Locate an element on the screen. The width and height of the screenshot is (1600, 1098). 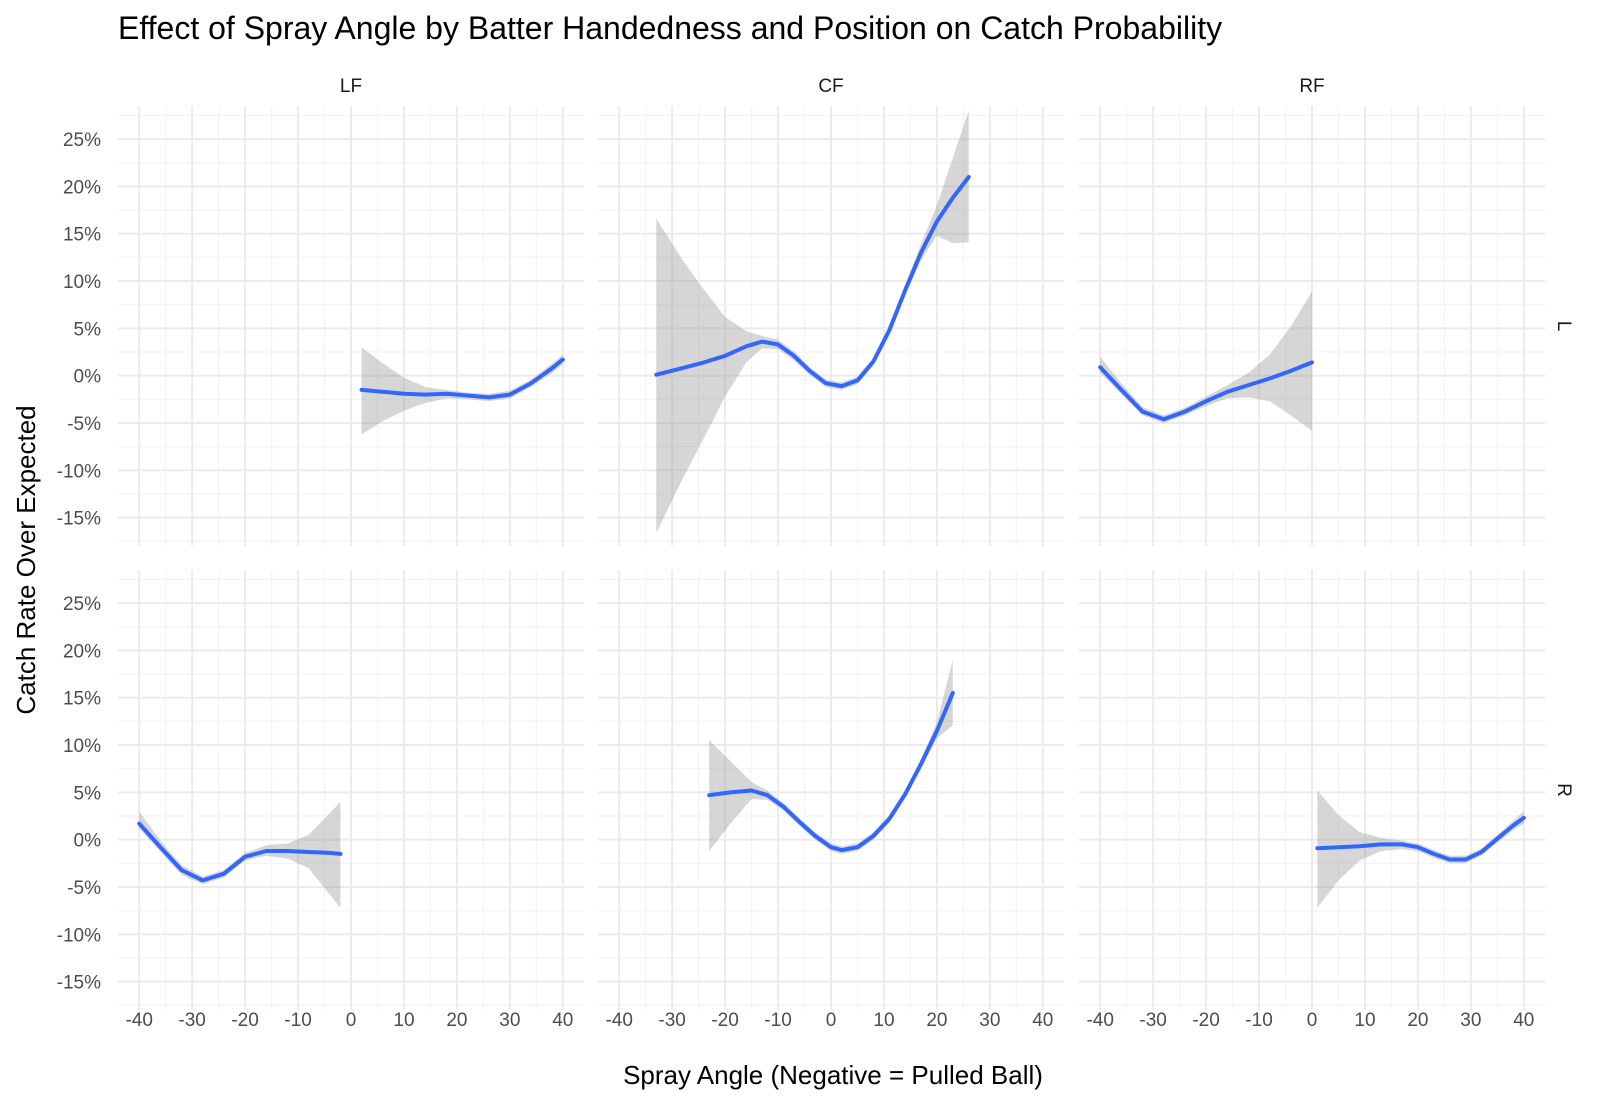
facet-column-label: LF is located at coordinates (351, 86).